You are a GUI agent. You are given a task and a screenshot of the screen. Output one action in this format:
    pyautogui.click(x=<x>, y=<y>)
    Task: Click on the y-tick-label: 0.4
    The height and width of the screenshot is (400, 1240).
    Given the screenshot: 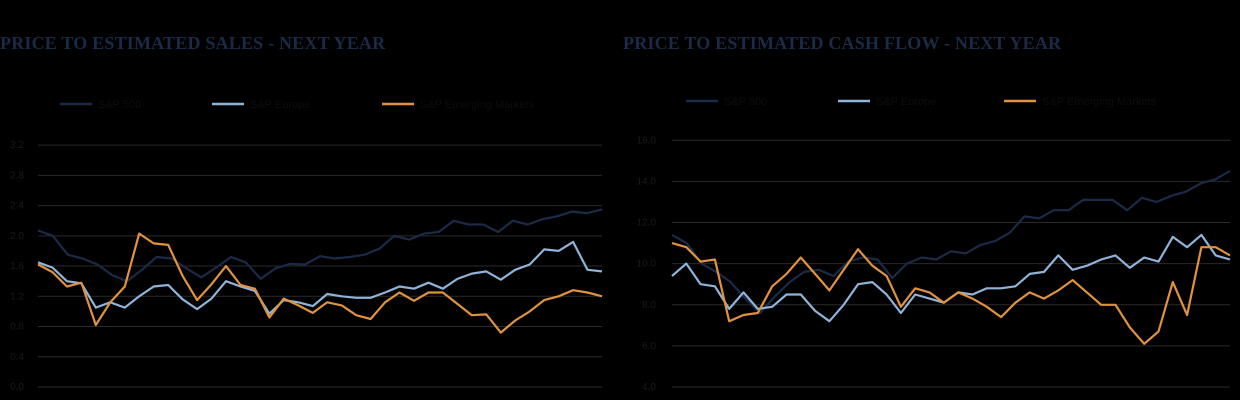 What is the action you would take?
    pyautogui.click(x=17, y=357)
    